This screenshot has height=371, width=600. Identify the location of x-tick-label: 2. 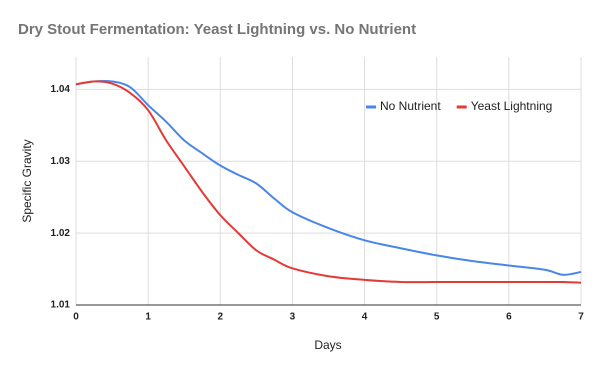
(221, 317).